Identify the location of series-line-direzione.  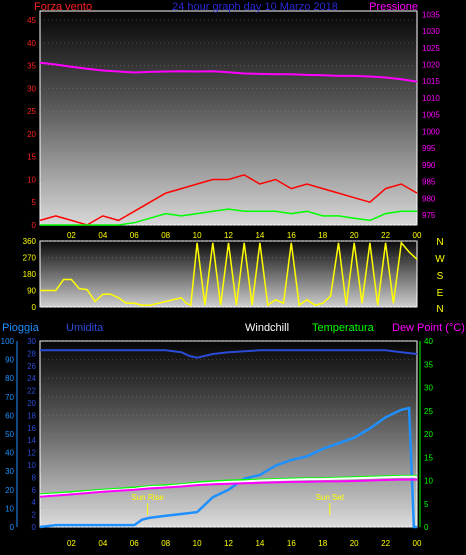
(229, 274).